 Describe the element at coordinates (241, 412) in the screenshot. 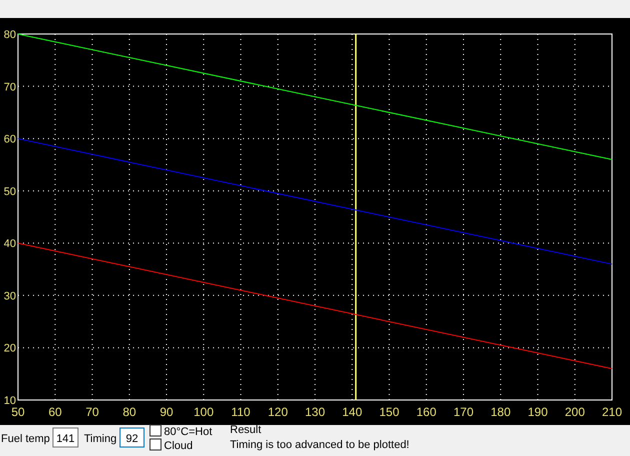

I see `x-tick-label: 110` at that location.